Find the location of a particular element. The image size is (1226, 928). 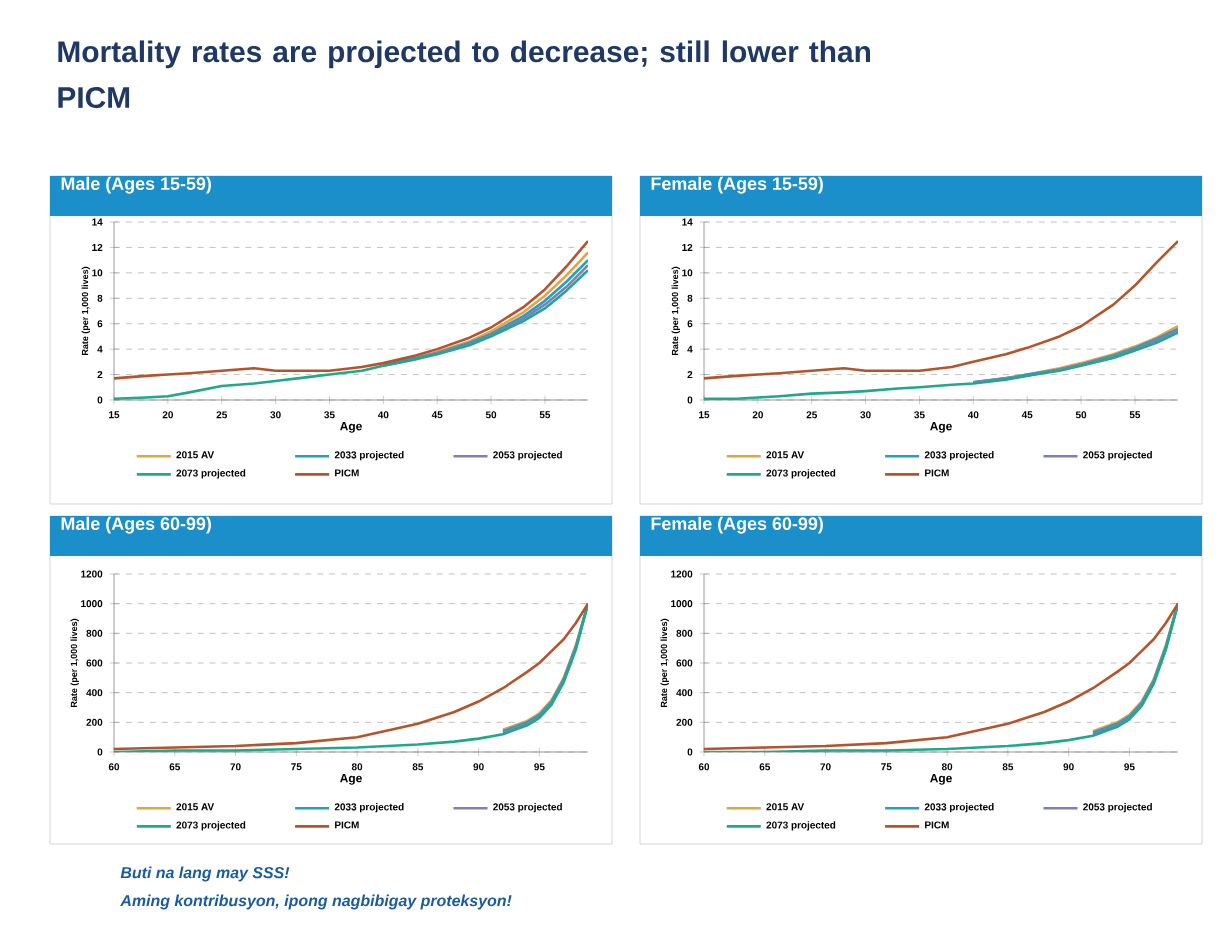

chart-title: Female (Ages 15-59) is located at coordinates (737, 185).